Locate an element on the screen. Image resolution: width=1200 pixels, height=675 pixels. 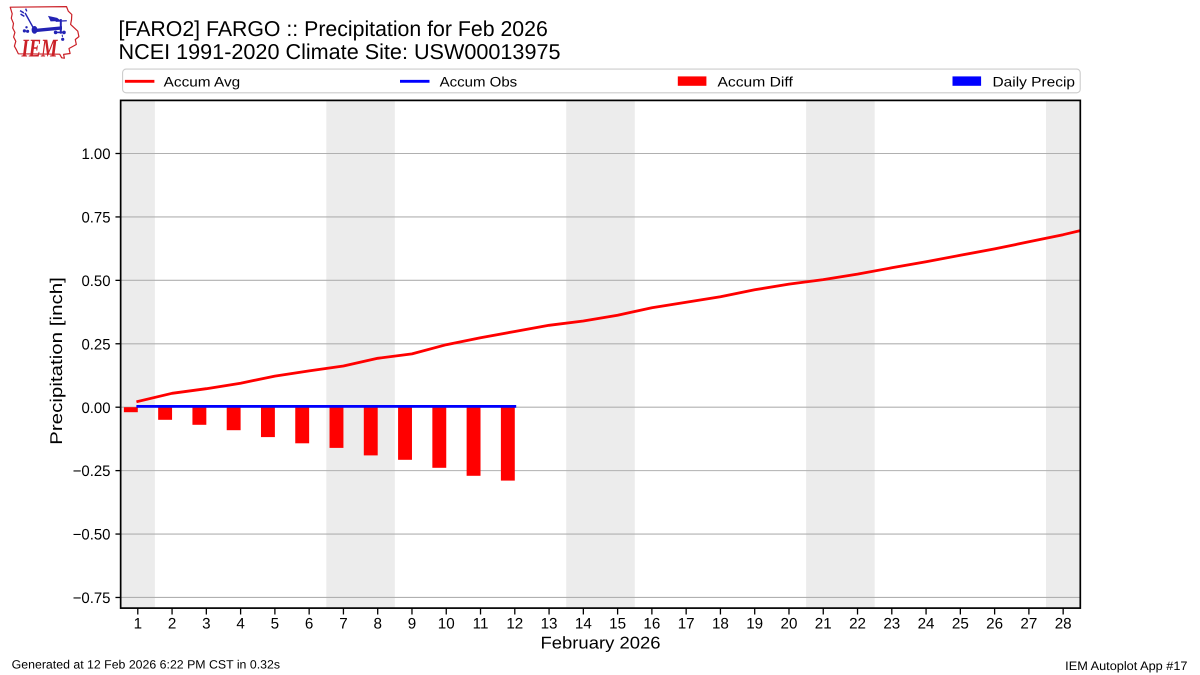
svg-text: 11 is located at coordinates (481, 624).